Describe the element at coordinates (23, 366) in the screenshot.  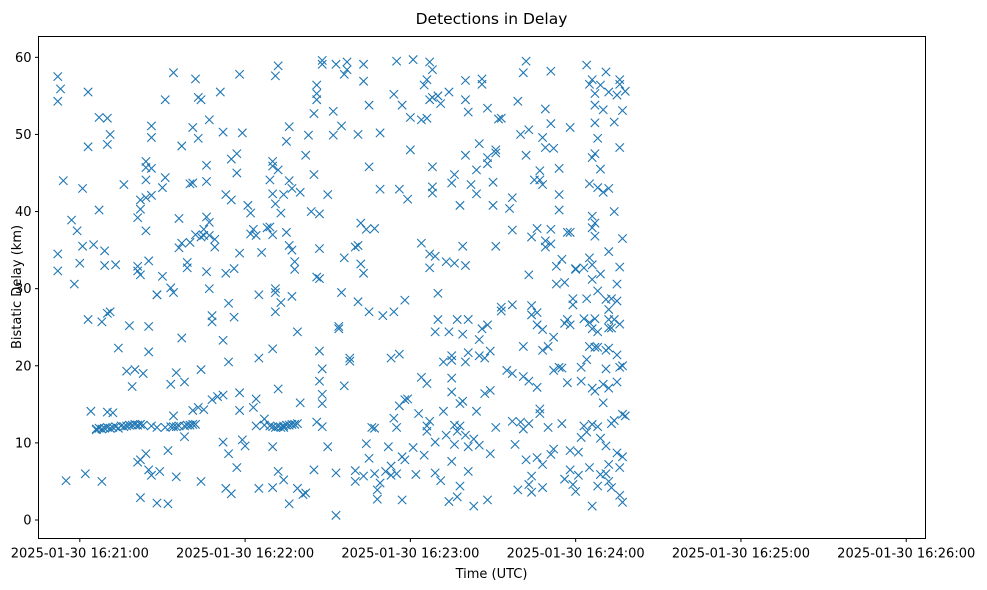
I see `y-tick-label: 20` at that location.